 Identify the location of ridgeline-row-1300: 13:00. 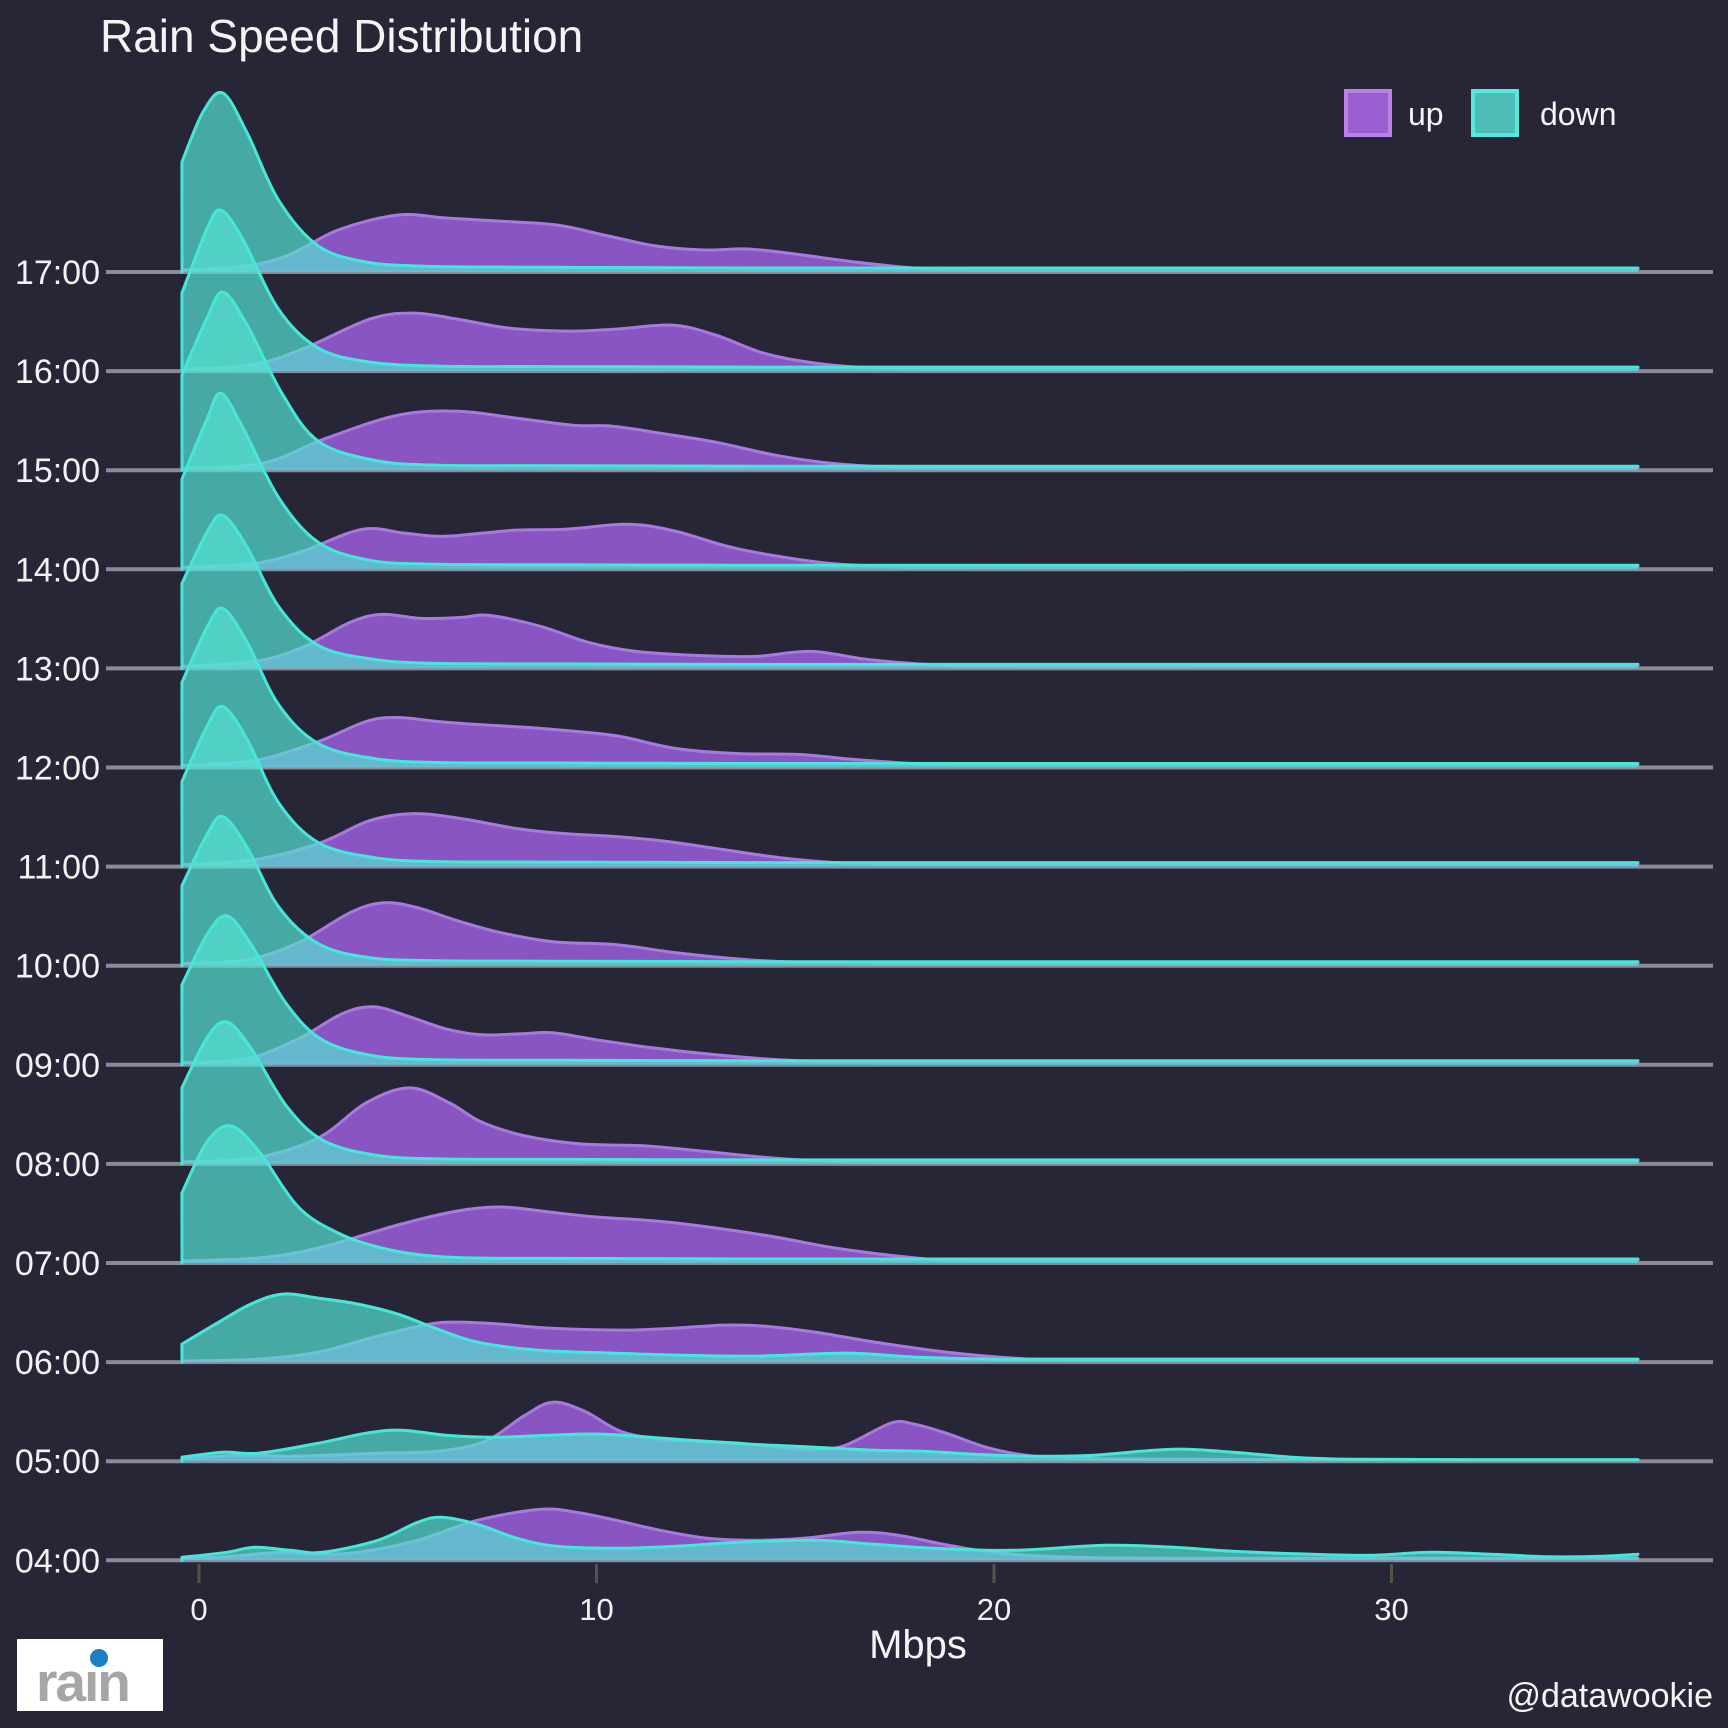
(864, 600).